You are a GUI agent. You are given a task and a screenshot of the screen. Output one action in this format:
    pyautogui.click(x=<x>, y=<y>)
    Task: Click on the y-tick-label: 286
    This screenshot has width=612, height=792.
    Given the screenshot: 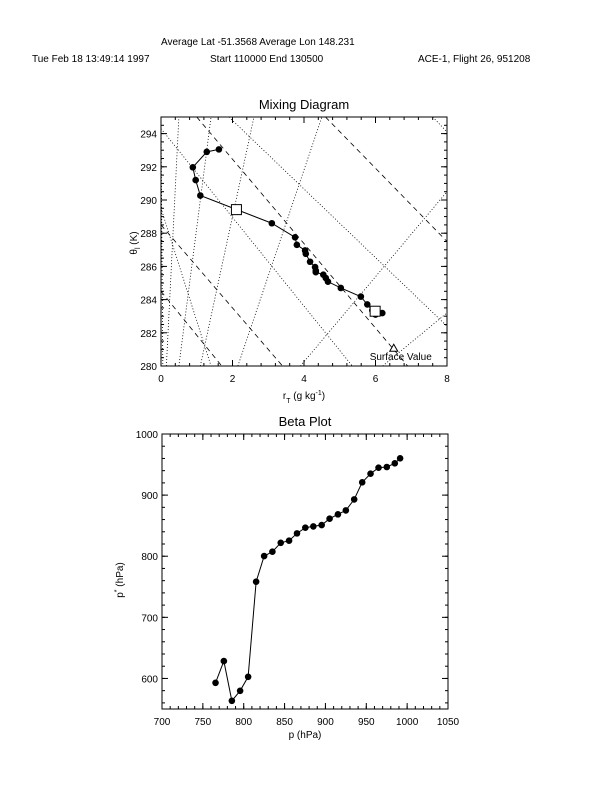 What is the action you would take?
    pyautogui.click(x=148, y=267)
    